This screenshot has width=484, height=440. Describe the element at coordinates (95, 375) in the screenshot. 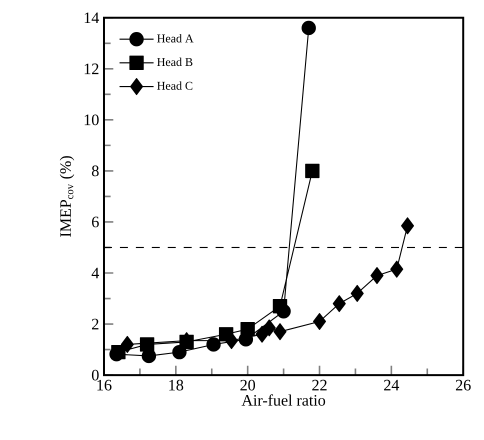

I see `y-tick-label: 0` at that location.